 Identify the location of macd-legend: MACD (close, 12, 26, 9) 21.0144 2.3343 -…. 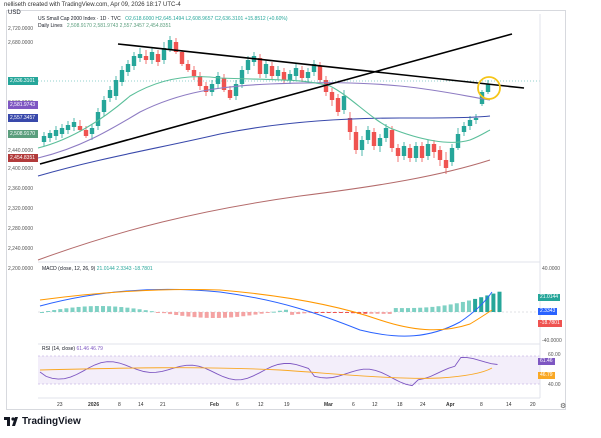
(97, 269).